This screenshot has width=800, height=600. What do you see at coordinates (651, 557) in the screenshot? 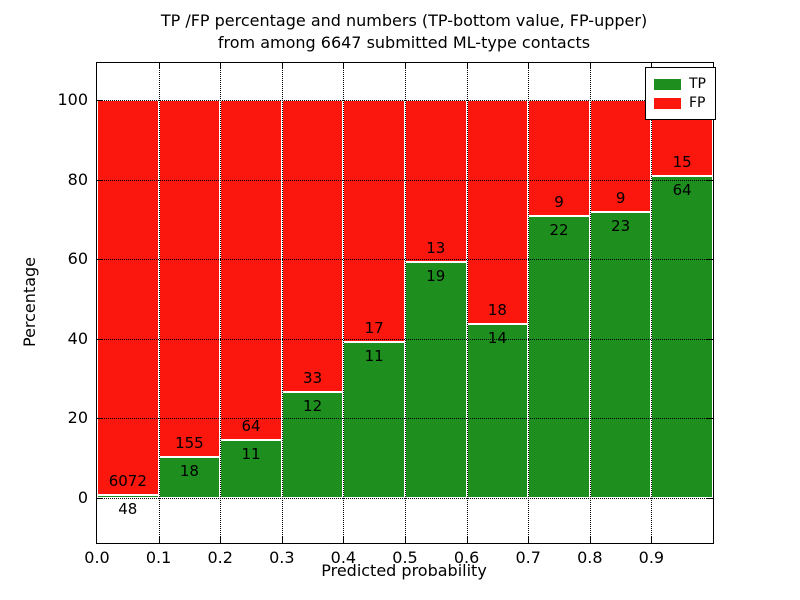
I see `x-tick-label: 0.9` at bounding box center [651, 557].